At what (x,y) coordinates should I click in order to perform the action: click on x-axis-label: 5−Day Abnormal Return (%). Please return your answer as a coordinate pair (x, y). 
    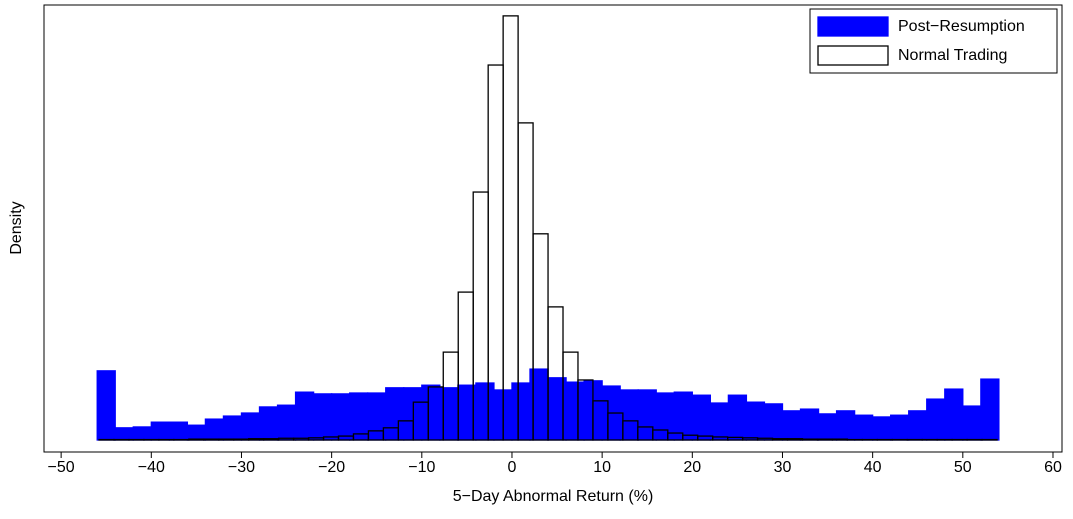
    Looking at the image, I should click on (553, 496).